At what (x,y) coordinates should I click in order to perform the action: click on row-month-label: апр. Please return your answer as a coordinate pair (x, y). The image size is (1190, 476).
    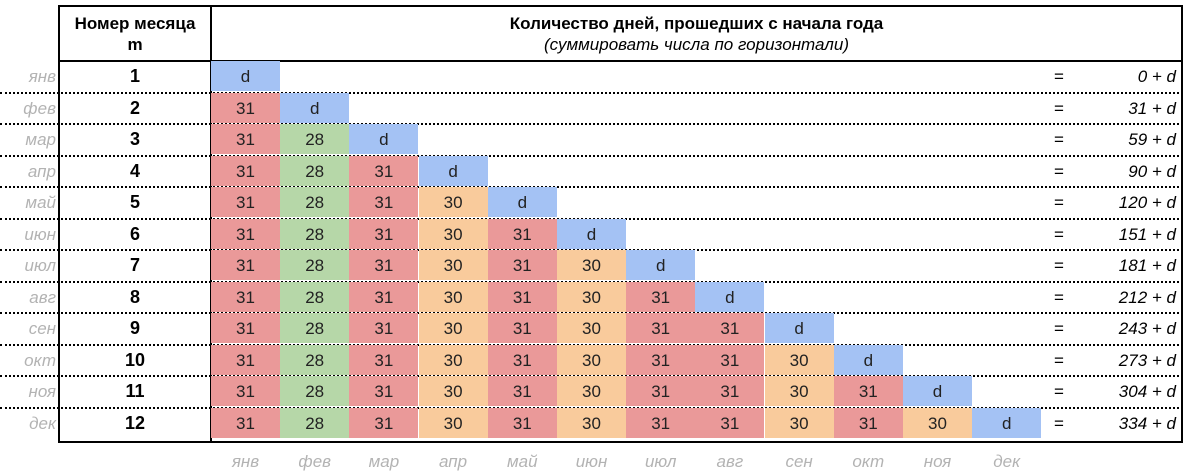
    Looking at the image, I should click on (41, 171).